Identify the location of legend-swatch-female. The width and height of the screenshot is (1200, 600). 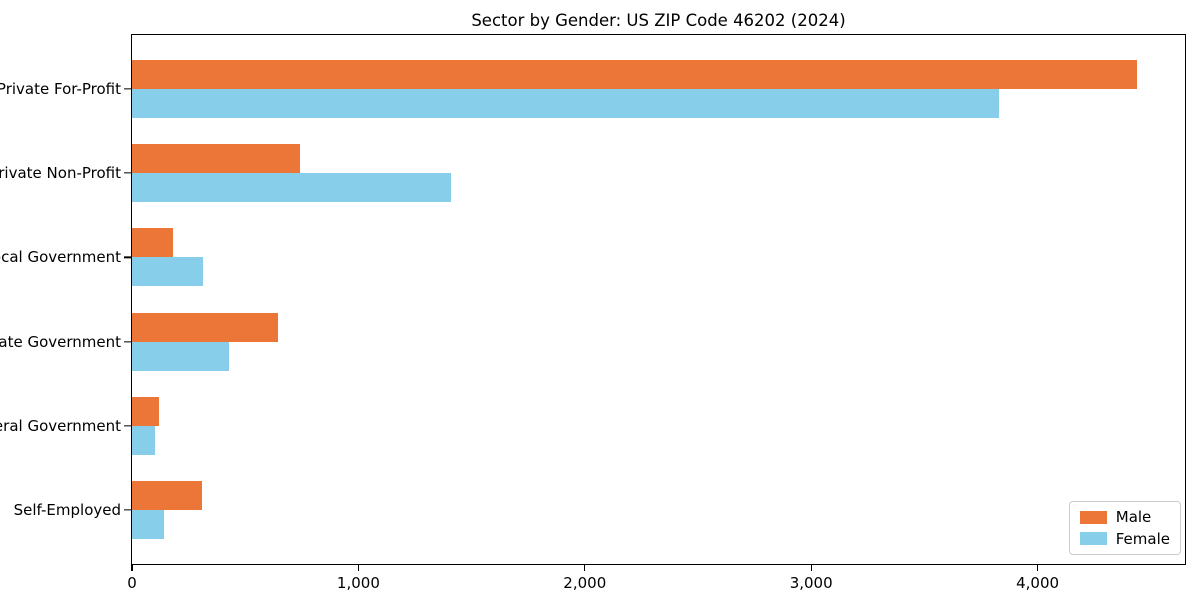
(1093, 539).